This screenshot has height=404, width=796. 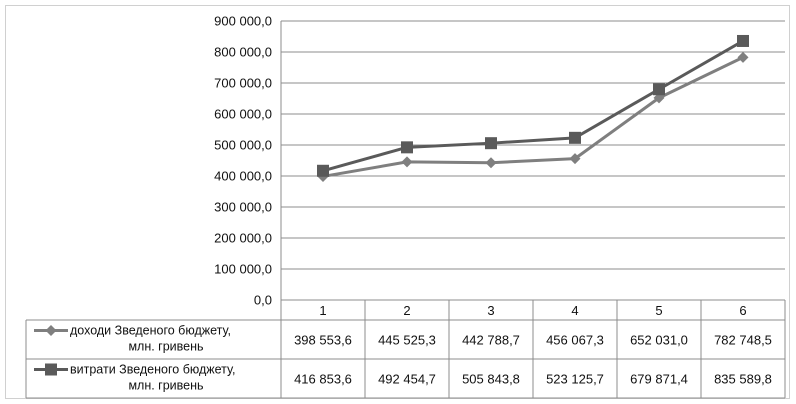 What do you see at coordinates (323, 379) in the screenshot?
I see `table-cell-value: 416 853,6` at bounding box center [323, 379].